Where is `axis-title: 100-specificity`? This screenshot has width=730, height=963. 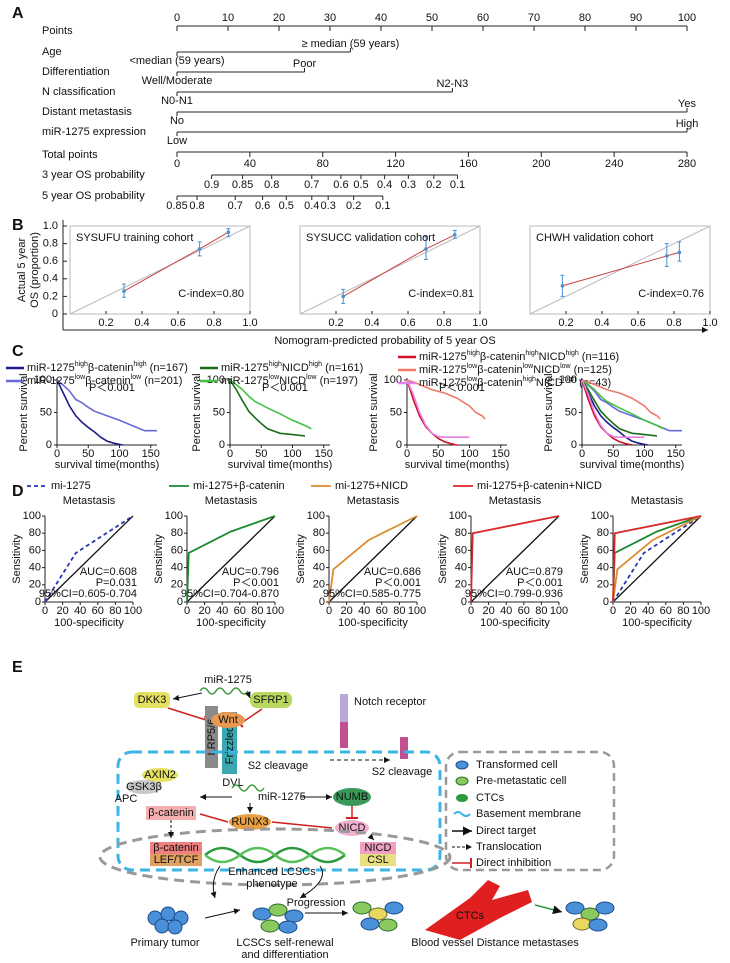
axis-title: 100-specificity is located at coordinates (657, 623).